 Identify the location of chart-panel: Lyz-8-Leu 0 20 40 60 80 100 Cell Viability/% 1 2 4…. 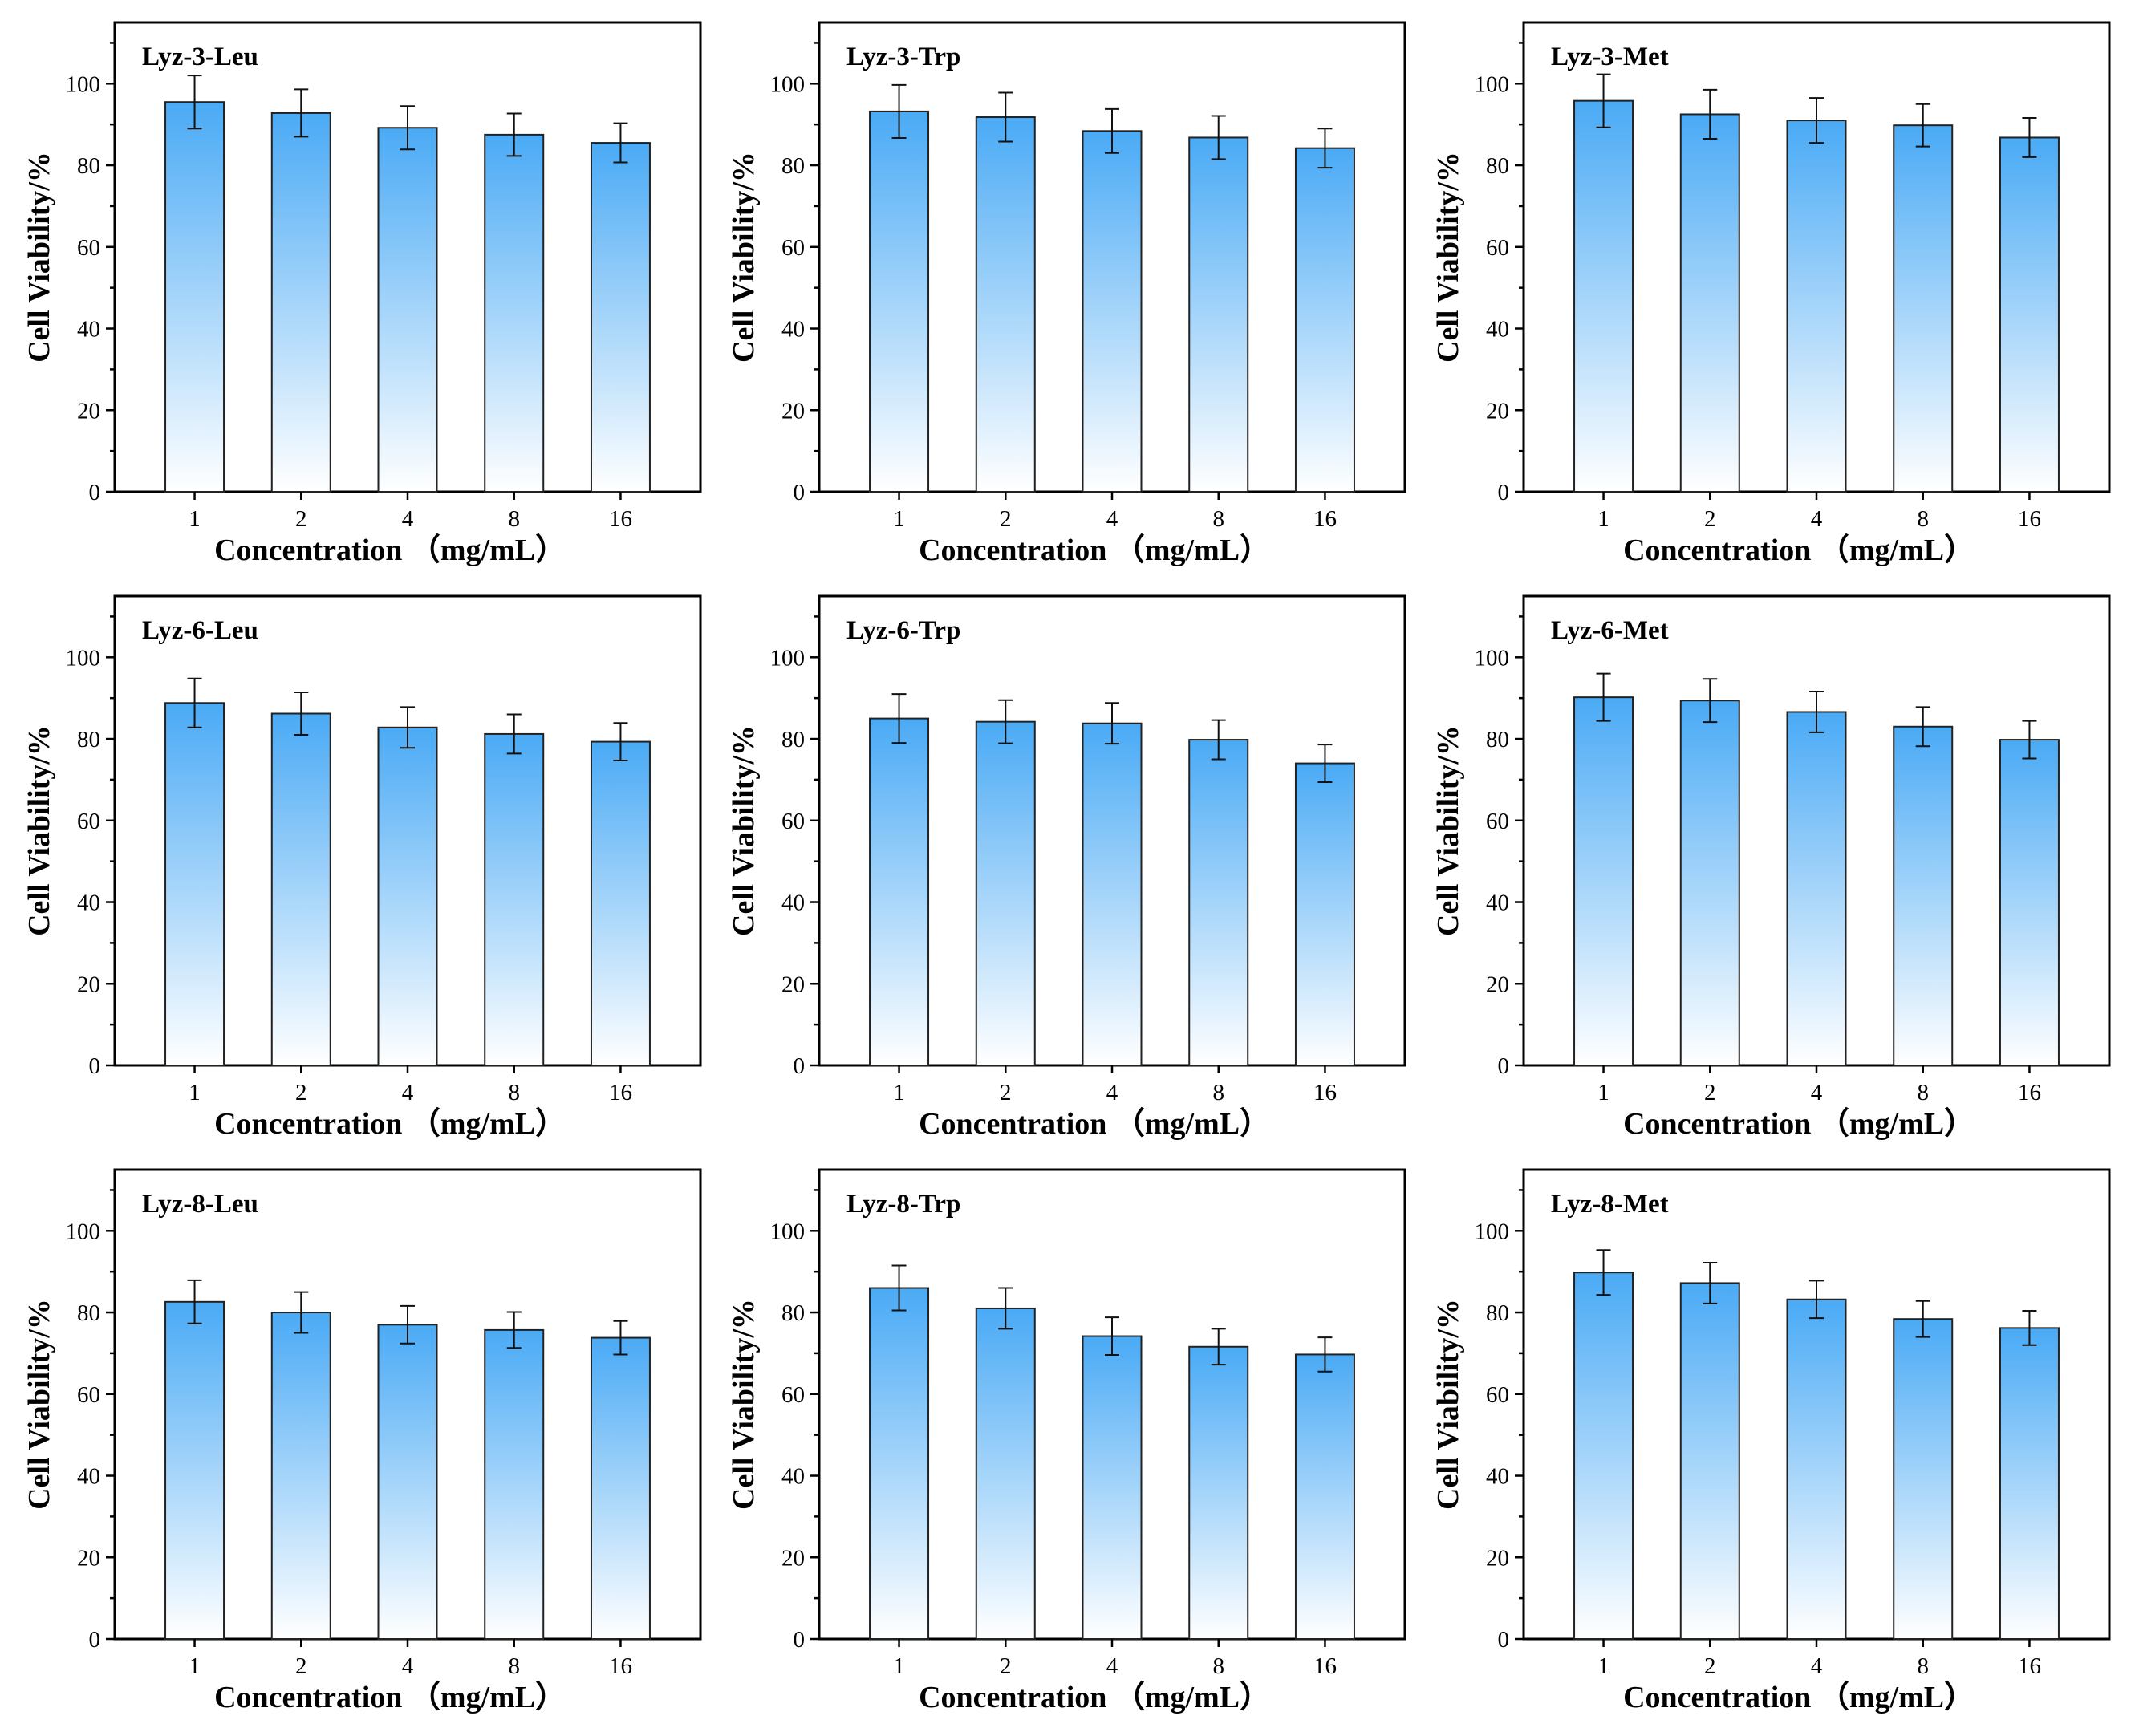
(362, 1441).